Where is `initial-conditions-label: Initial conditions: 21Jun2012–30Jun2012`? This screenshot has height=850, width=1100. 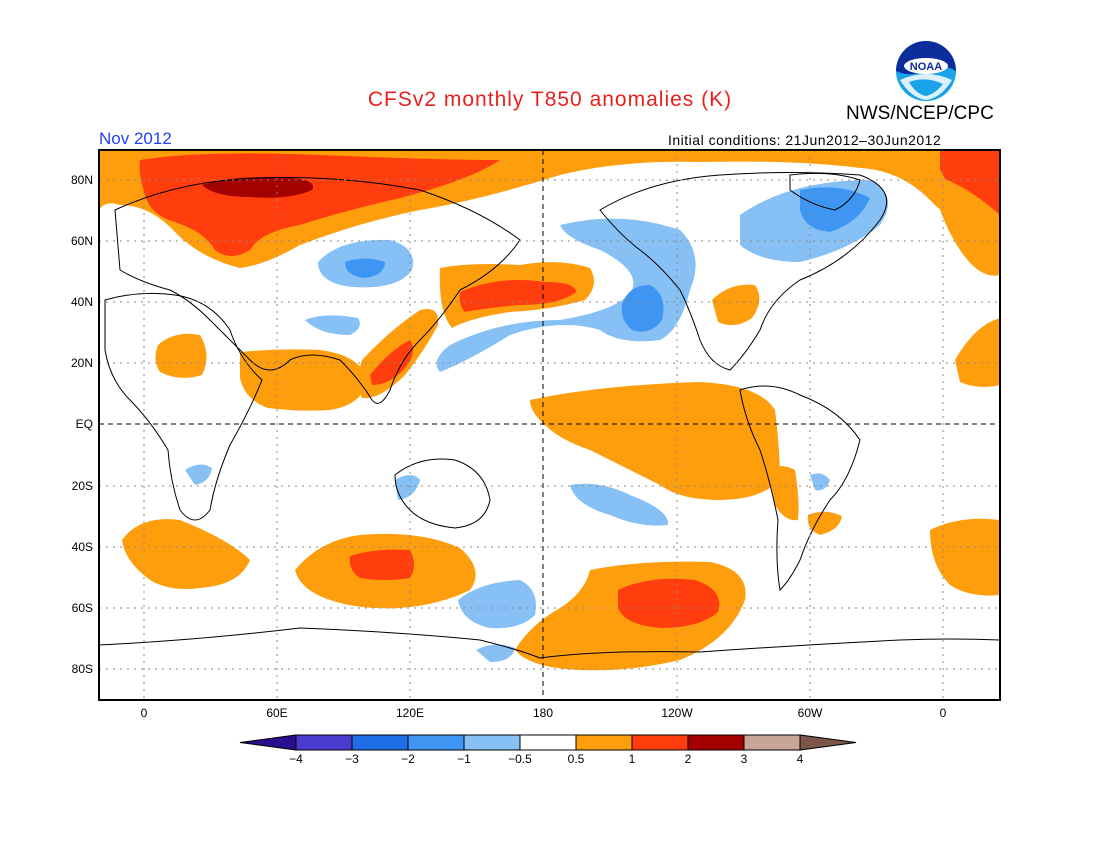
initial-conditions-label: Initial conditions: 21Jun2012–30Jun2012 is located at coordinates (805, 140).